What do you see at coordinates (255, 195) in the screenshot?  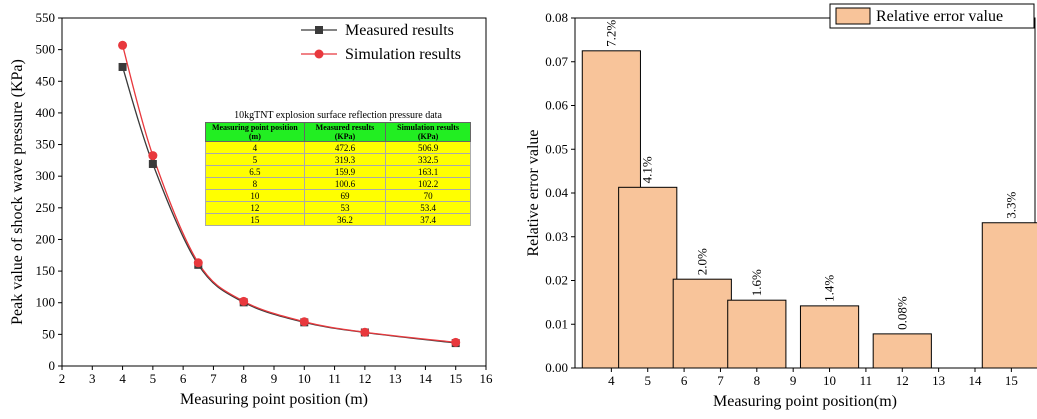 I see `table-cell: 10` at bounding box center [255, 195].